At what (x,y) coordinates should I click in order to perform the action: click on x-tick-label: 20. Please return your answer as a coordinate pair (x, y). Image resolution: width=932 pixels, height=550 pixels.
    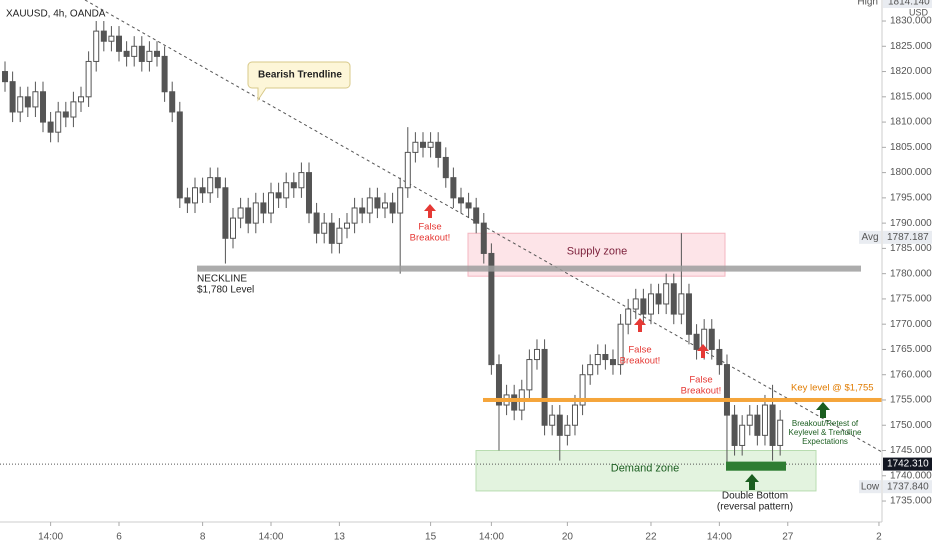
    Looking at the image, I should click on (568, 537).